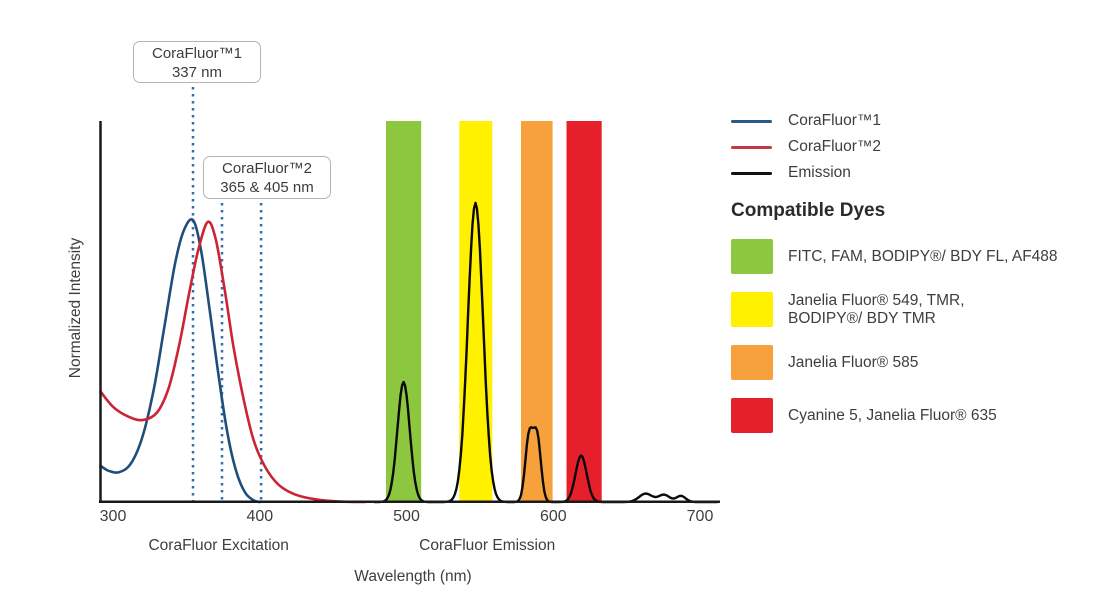 This screenshot has width=1110, height=612. I want to click on dye-row-green: FITC, FAM, BODIPY®/ BDY FL, AF488, so click(917, 256).